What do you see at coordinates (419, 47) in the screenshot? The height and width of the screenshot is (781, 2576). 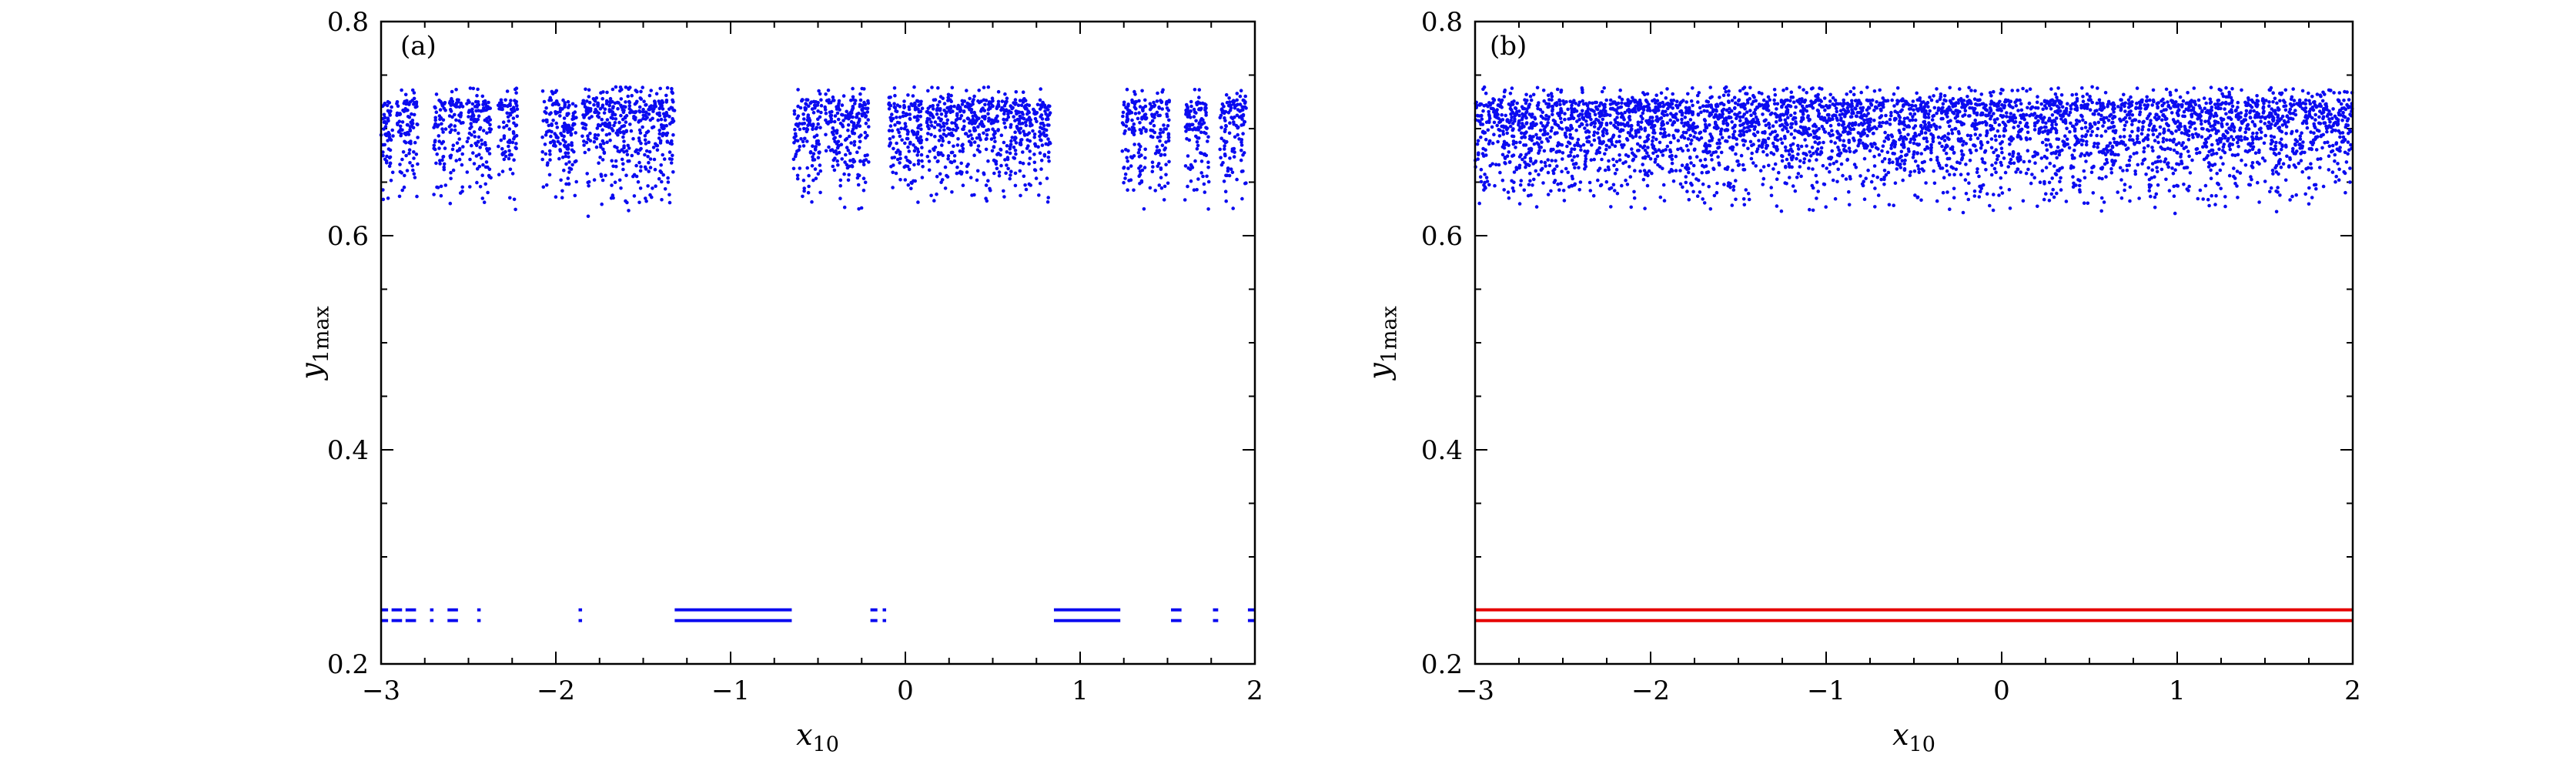 I see `panel-a-letter: (a)` at bounding box center [419, 47].